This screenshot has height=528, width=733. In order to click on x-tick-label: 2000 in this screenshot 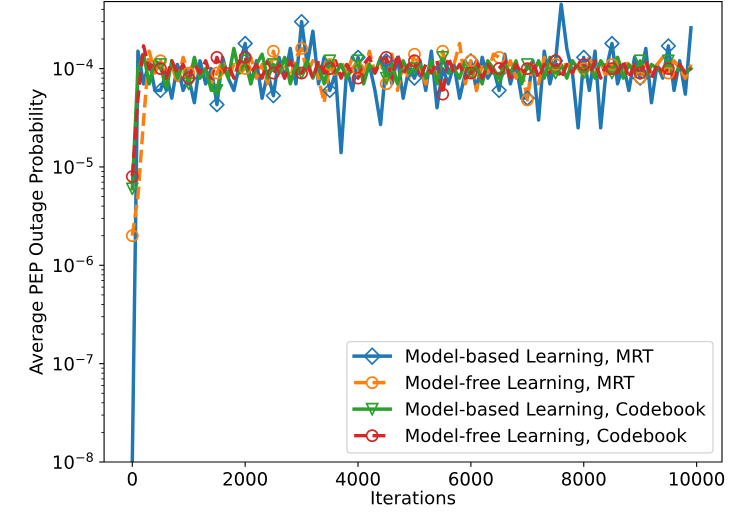, I will do `click(245, 479)`.